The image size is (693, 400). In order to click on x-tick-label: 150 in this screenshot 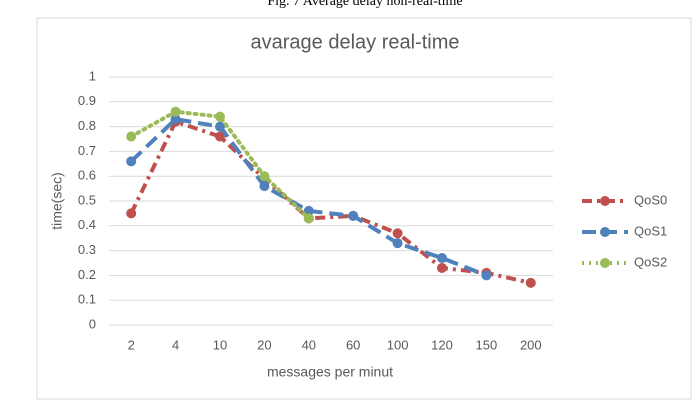, I will do `click(487, 344)`.